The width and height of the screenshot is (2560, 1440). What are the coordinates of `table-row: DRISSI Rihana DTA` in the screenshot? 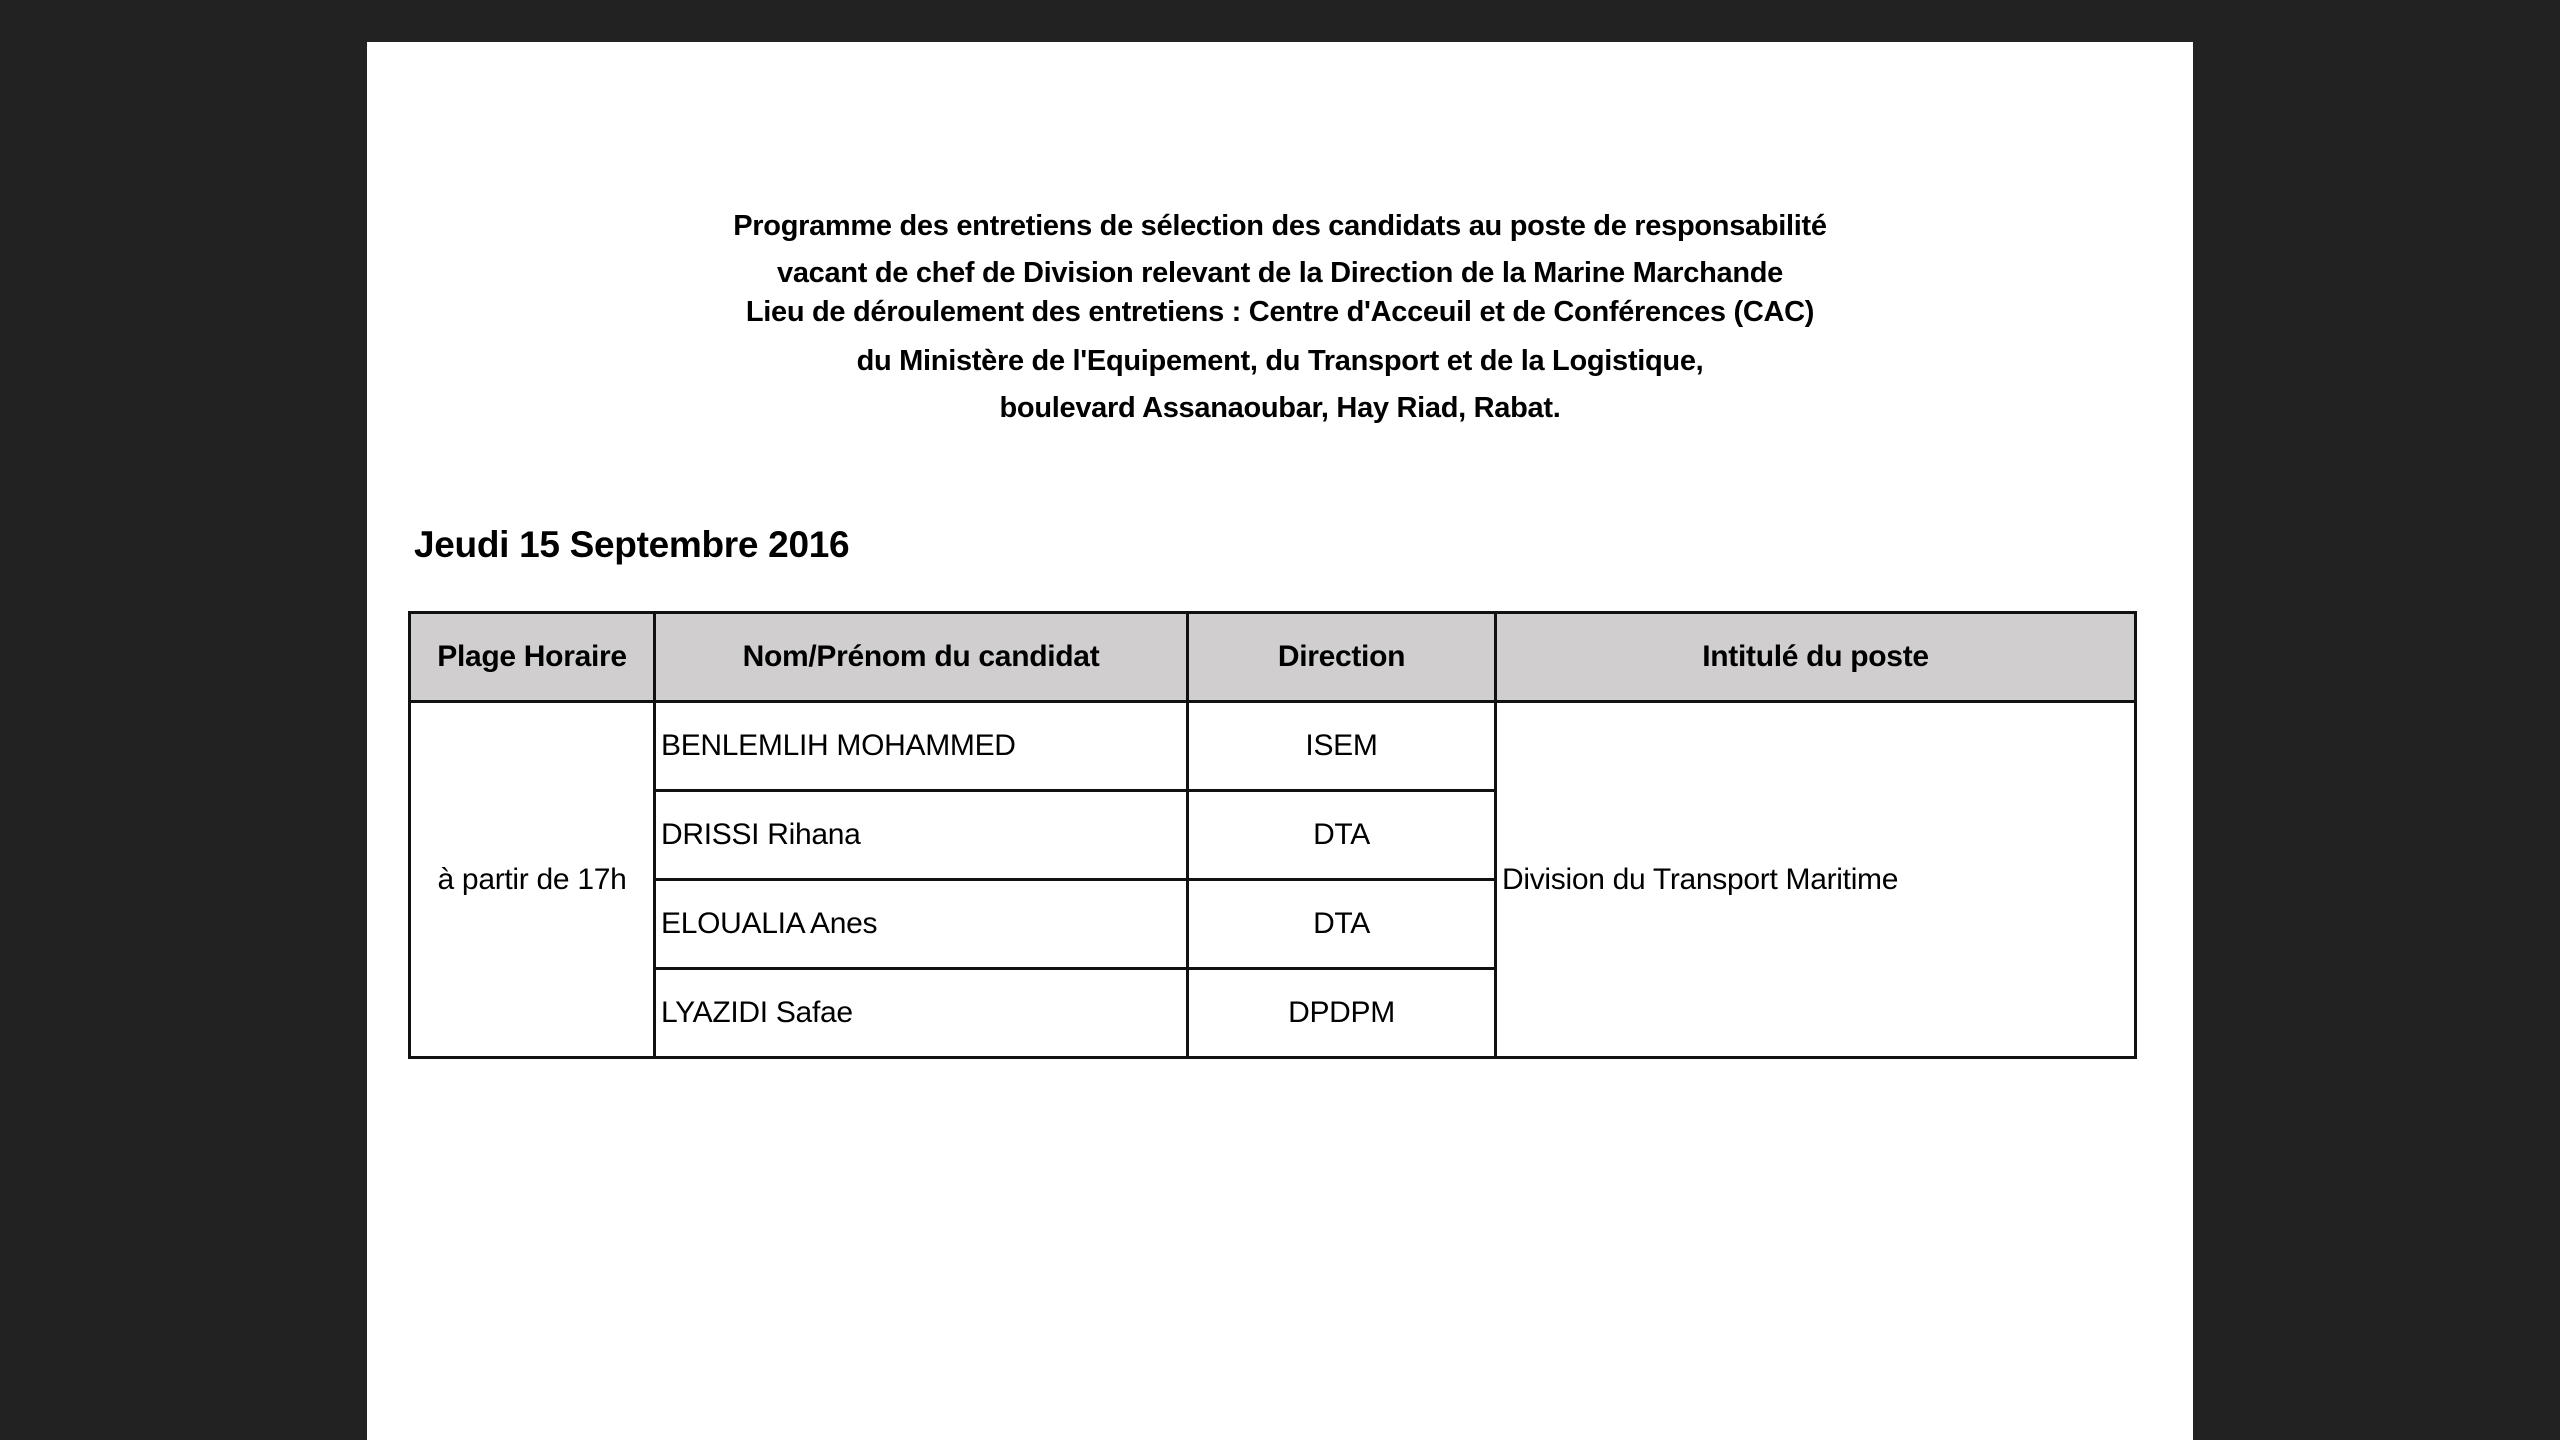 It's located at (1273, 835).